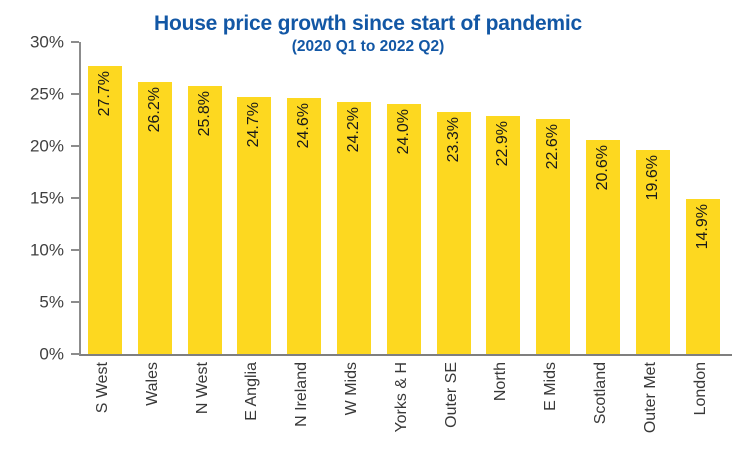  I want to click on bar-value-label: 26.2%, so click(154, 109).